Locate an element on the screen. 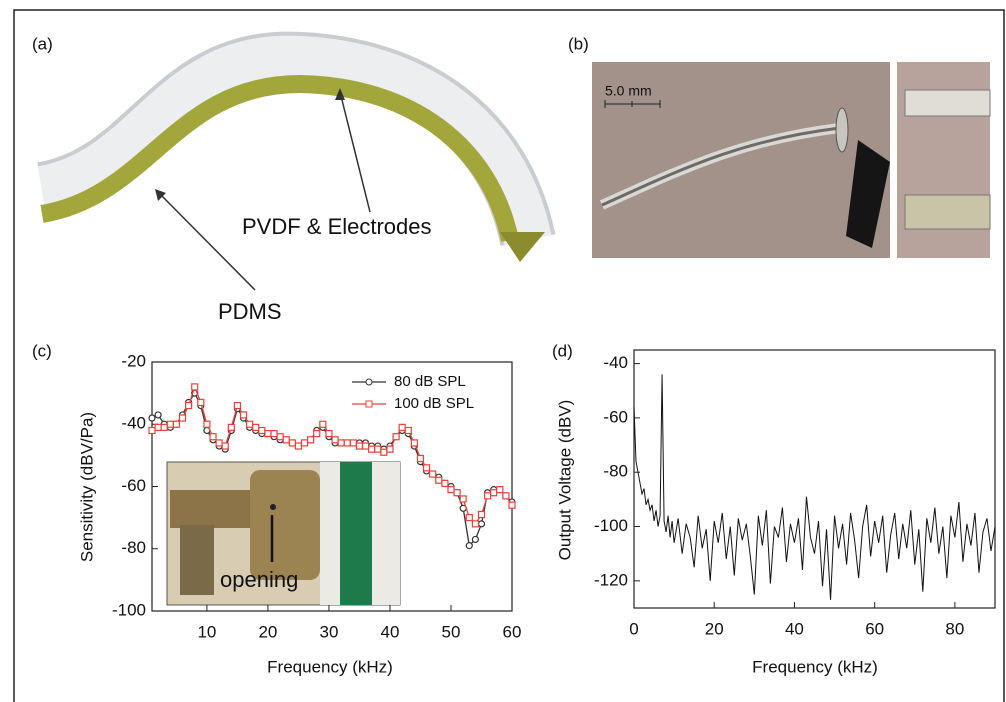 This screenshot has width=1006, height=702. panel-label: (a) is located at coordinates (42, 43).